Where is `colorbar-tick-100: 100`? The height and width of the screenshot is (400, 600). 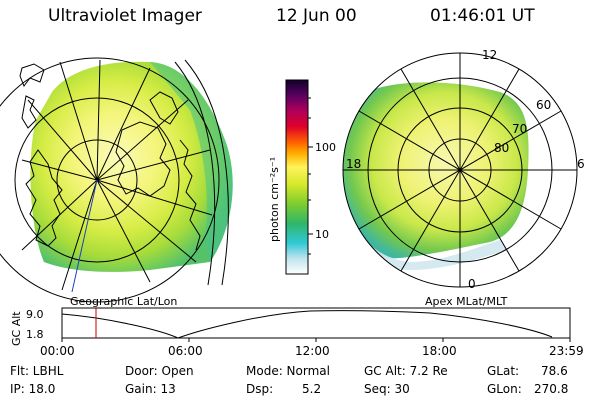
colorbar-tick-100: 100 is located at coordinates (325, 147).